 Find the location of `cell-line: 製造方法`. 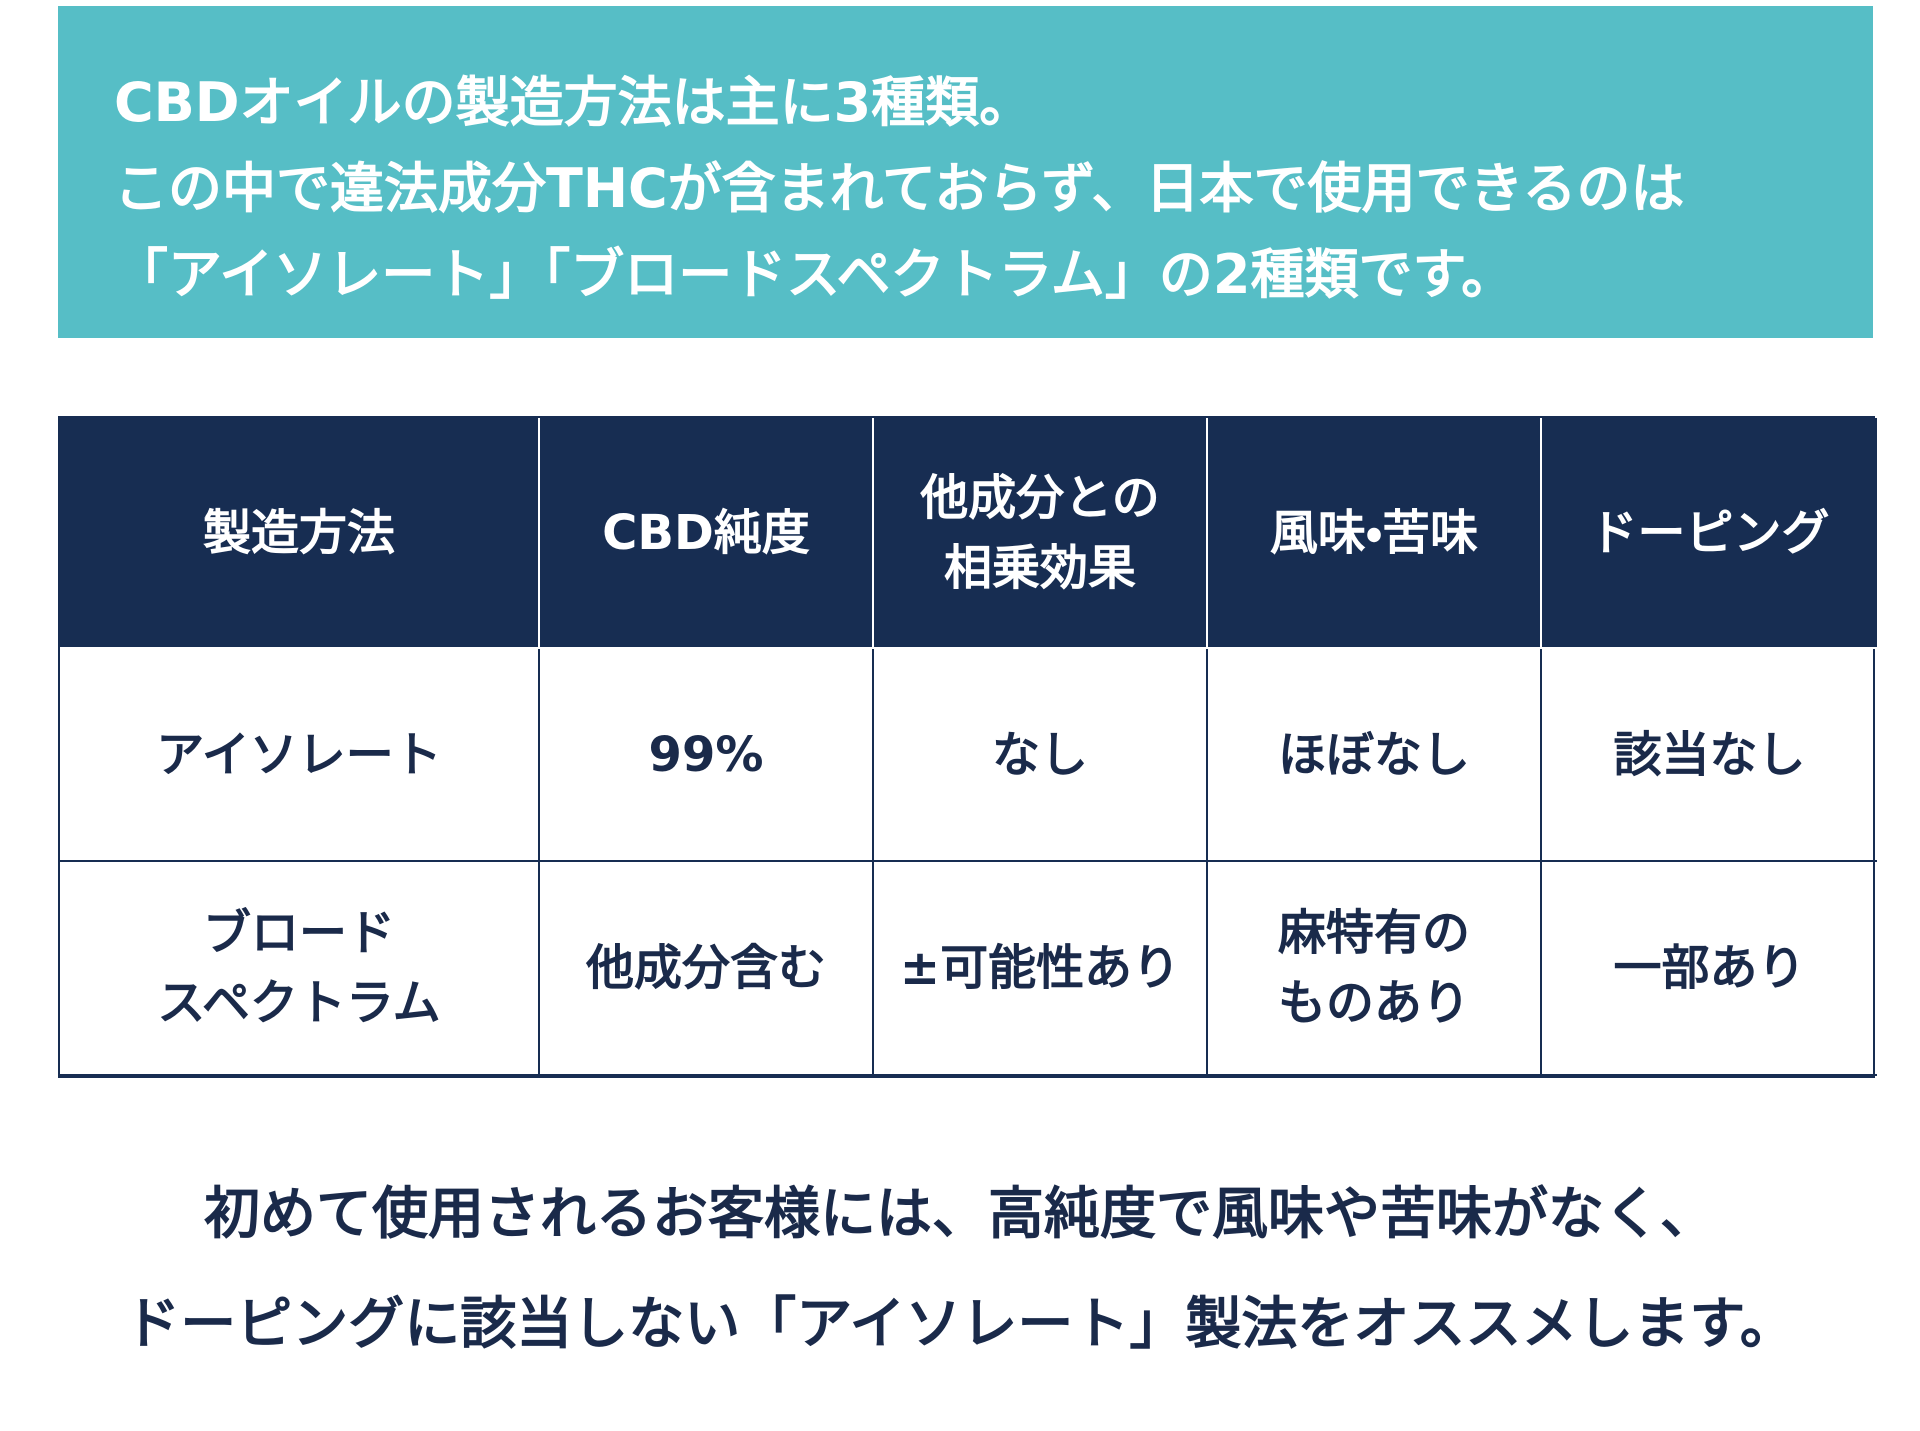

cell-line: 製造方法 is located at coordinates (298, 532).